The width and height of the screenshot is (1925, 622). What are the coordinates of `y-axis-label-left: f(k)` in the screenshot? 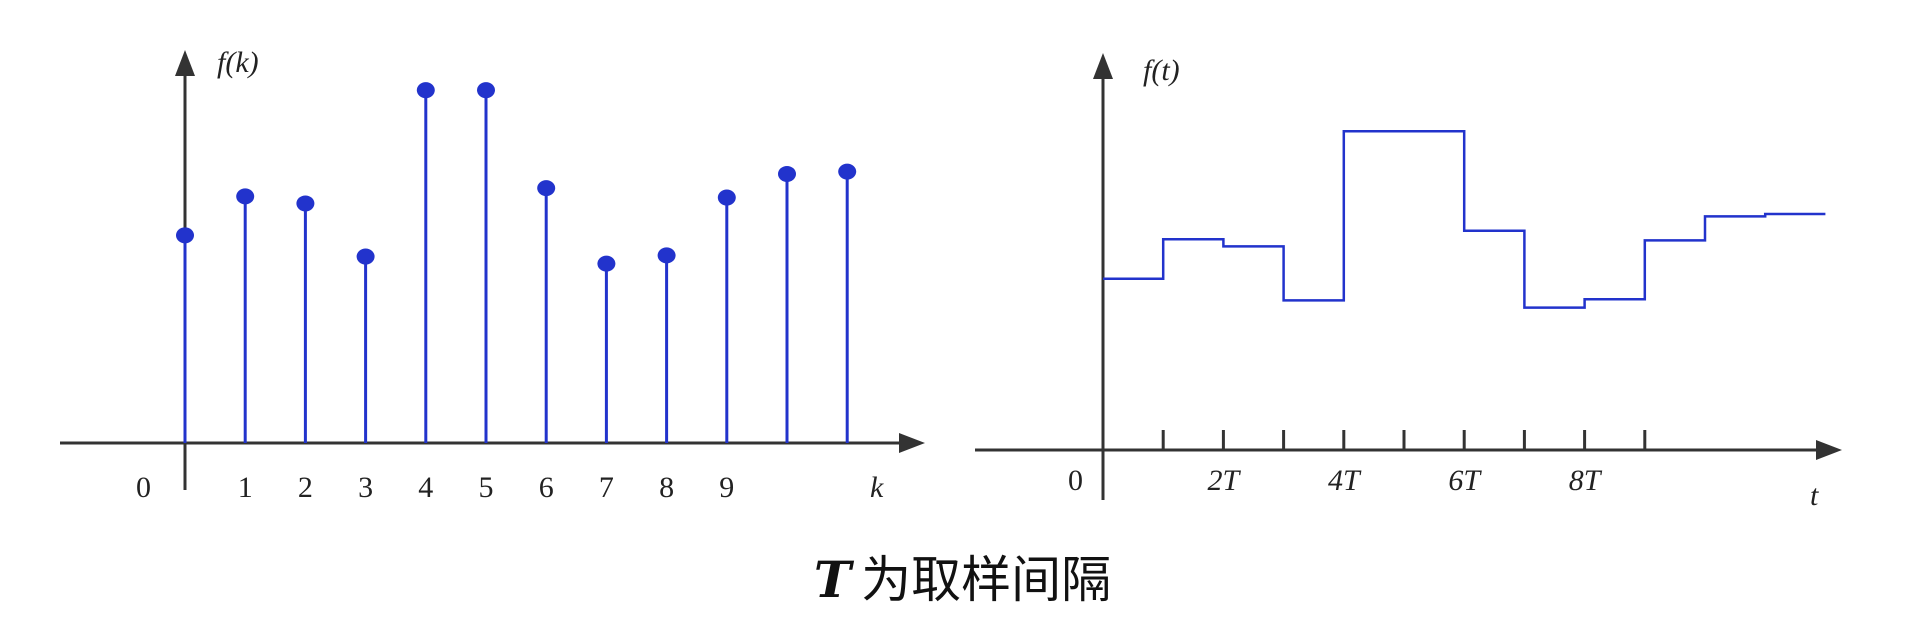 It's located at (238, 62).